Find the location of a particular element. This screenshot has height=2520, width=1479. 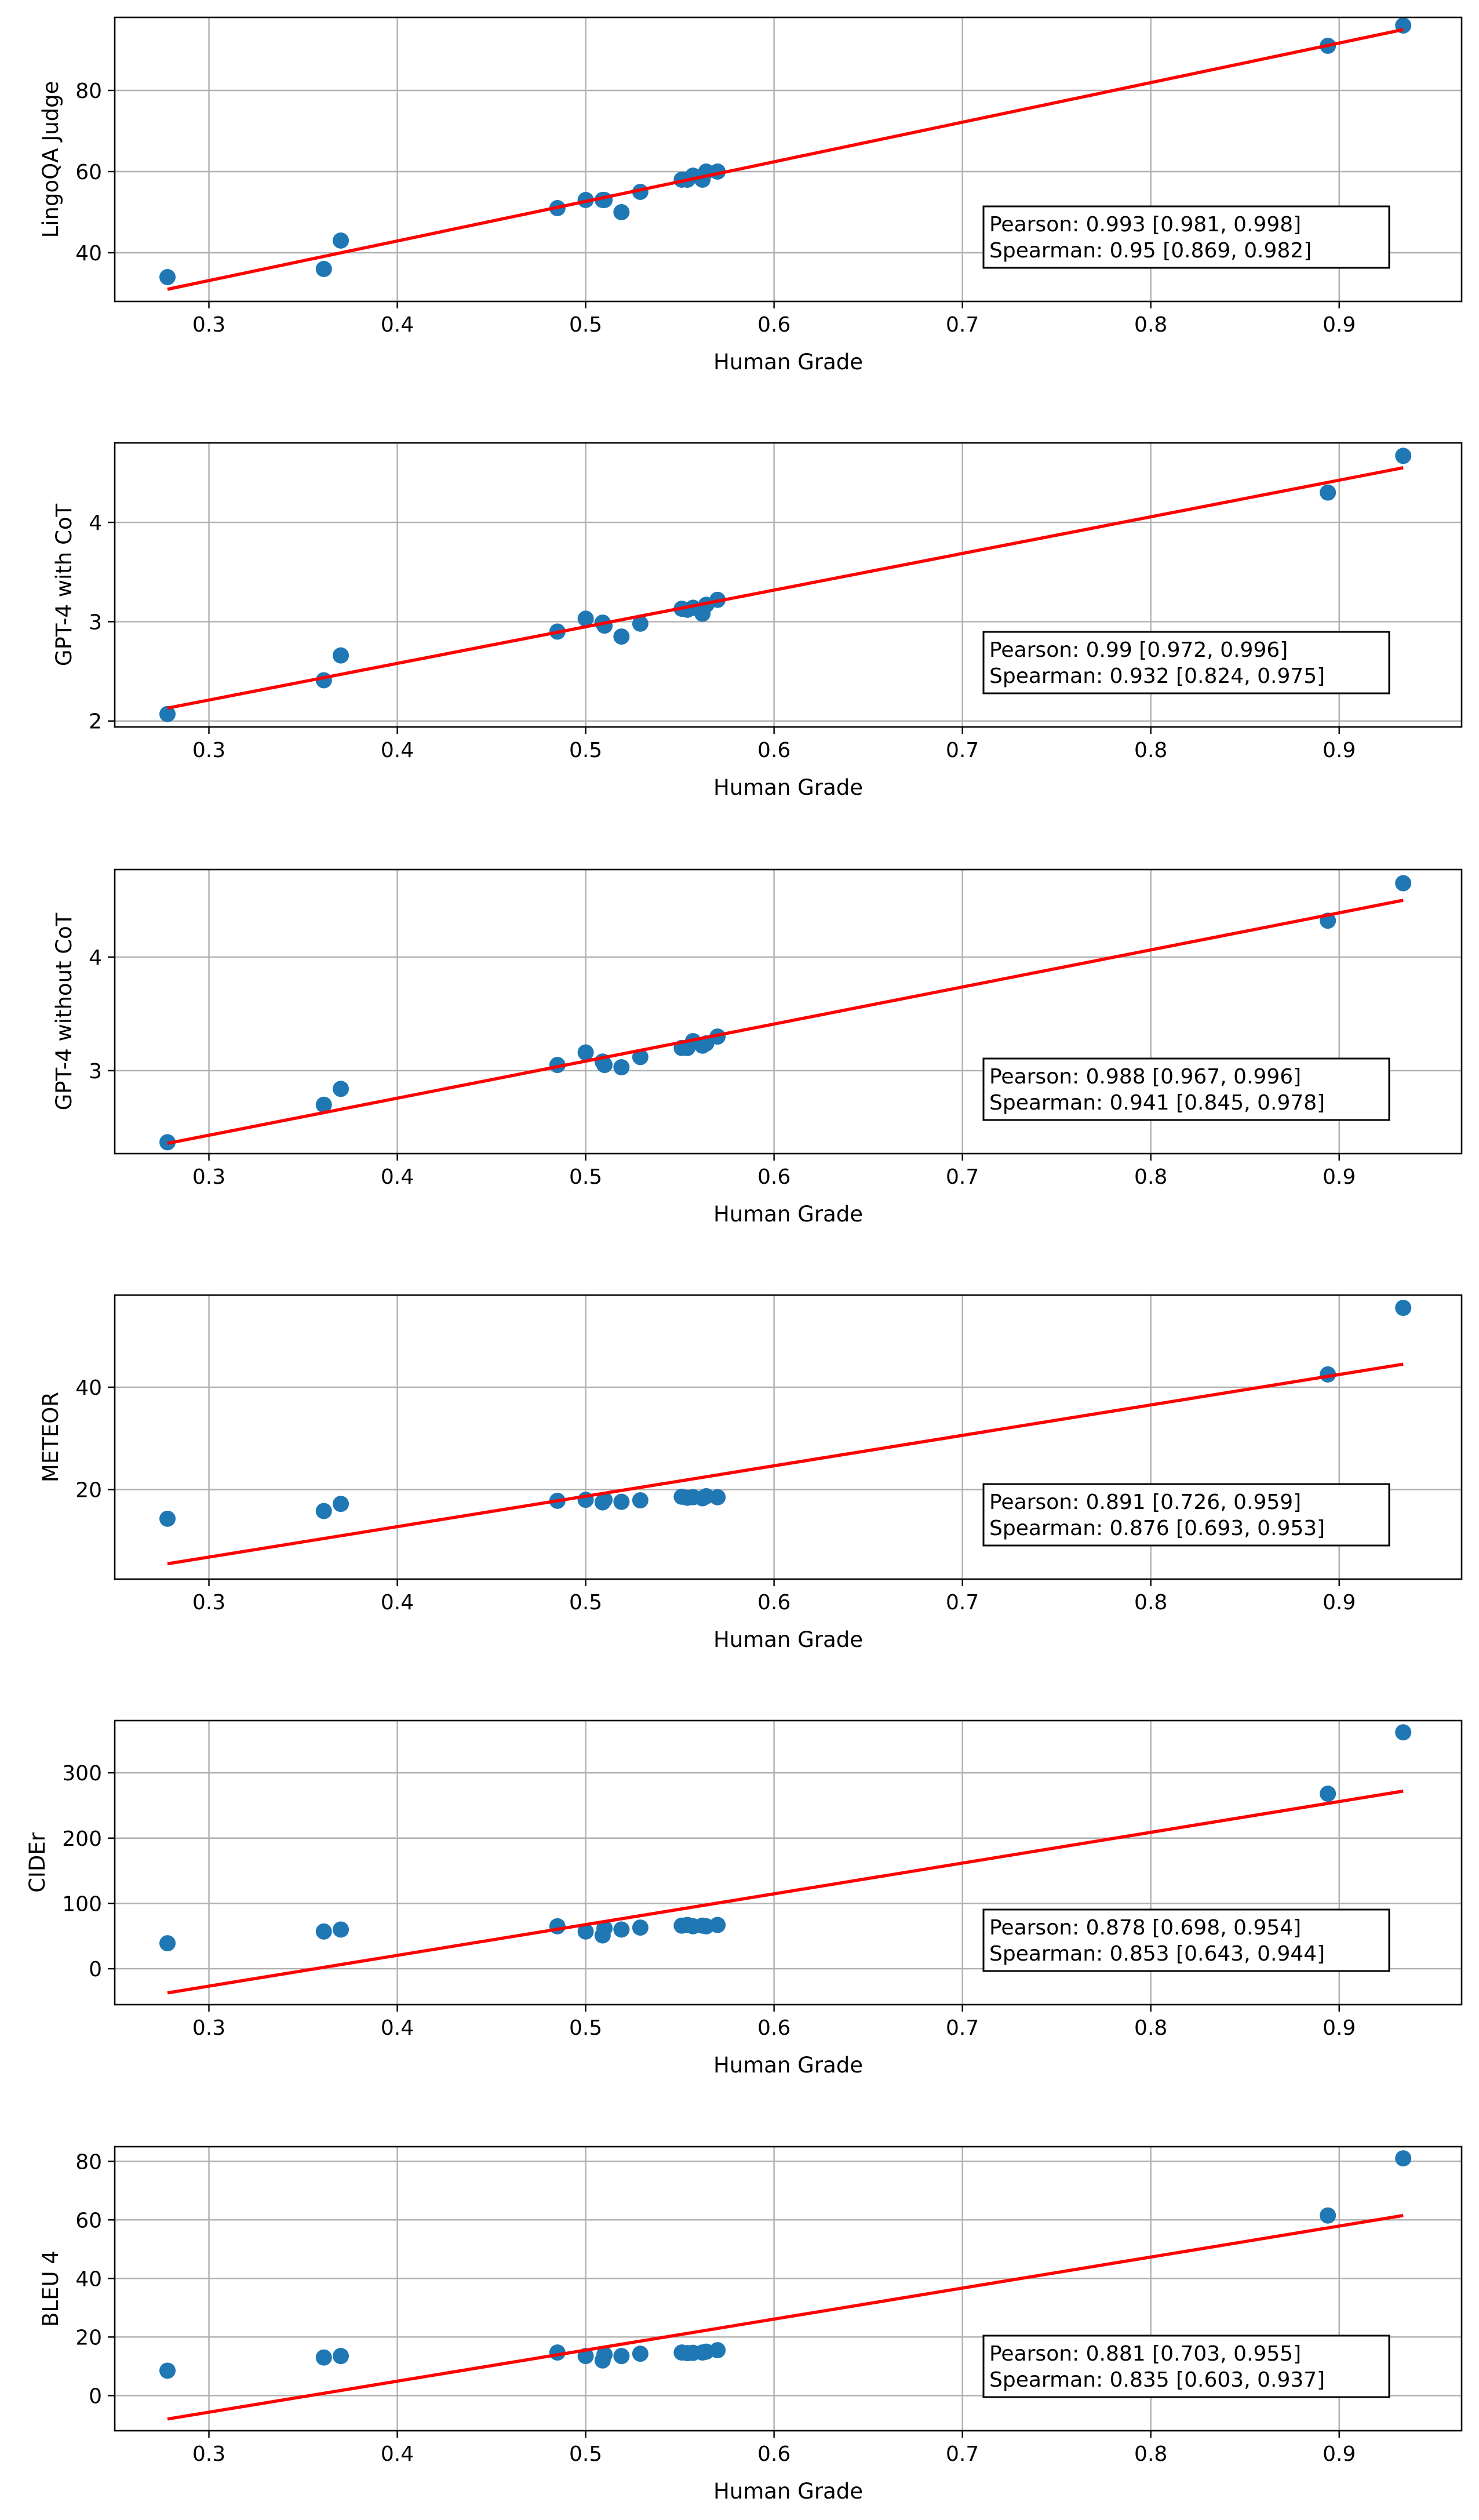

pearson-annotation: Pearson: 0.878 [0.698, 0.954] is located at coordinates (1145, 1928).